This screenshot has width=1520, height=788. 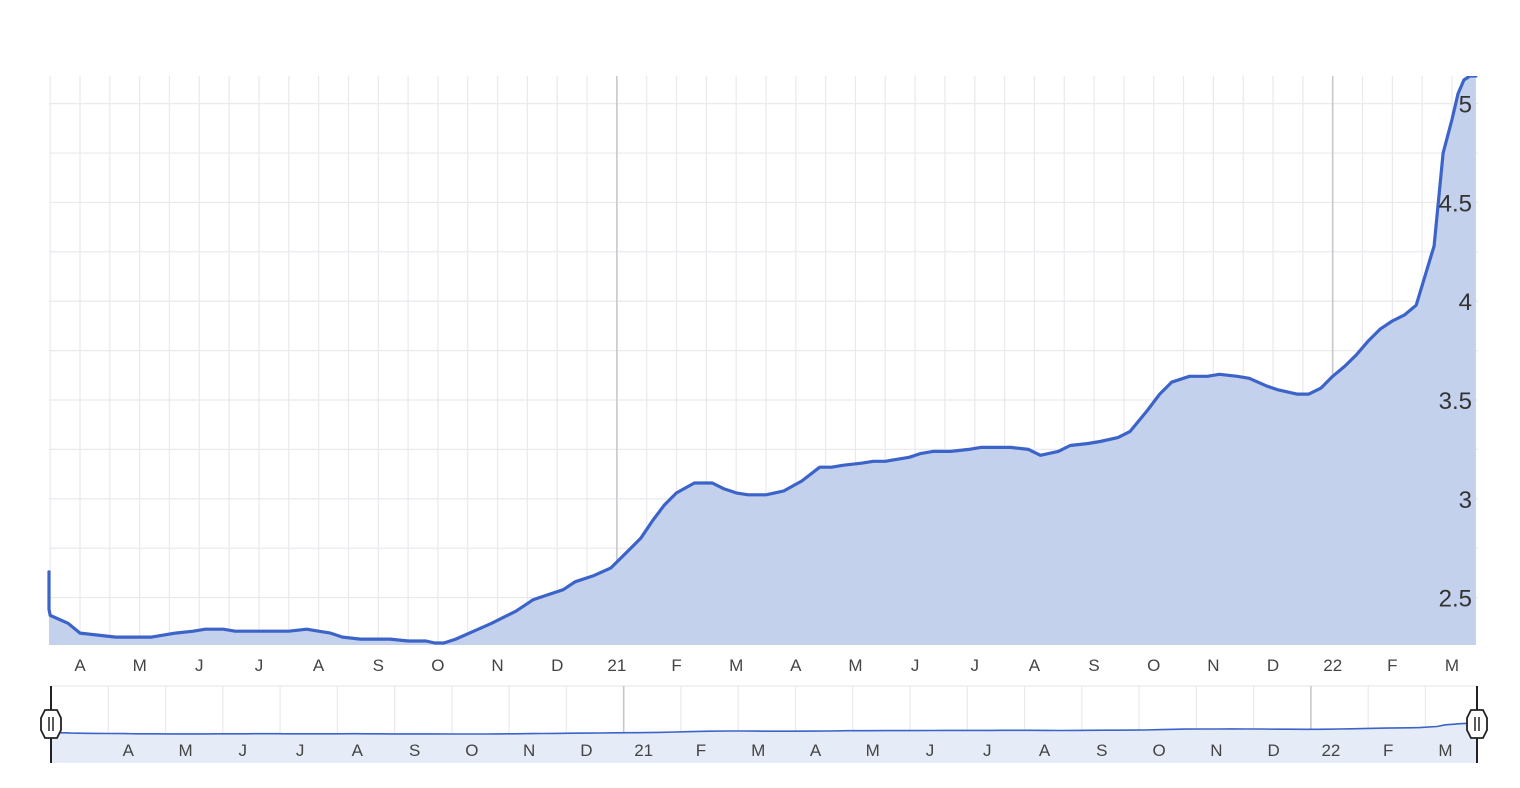 I want to click on navigator-right-handle, so click(x=1477, y=724).